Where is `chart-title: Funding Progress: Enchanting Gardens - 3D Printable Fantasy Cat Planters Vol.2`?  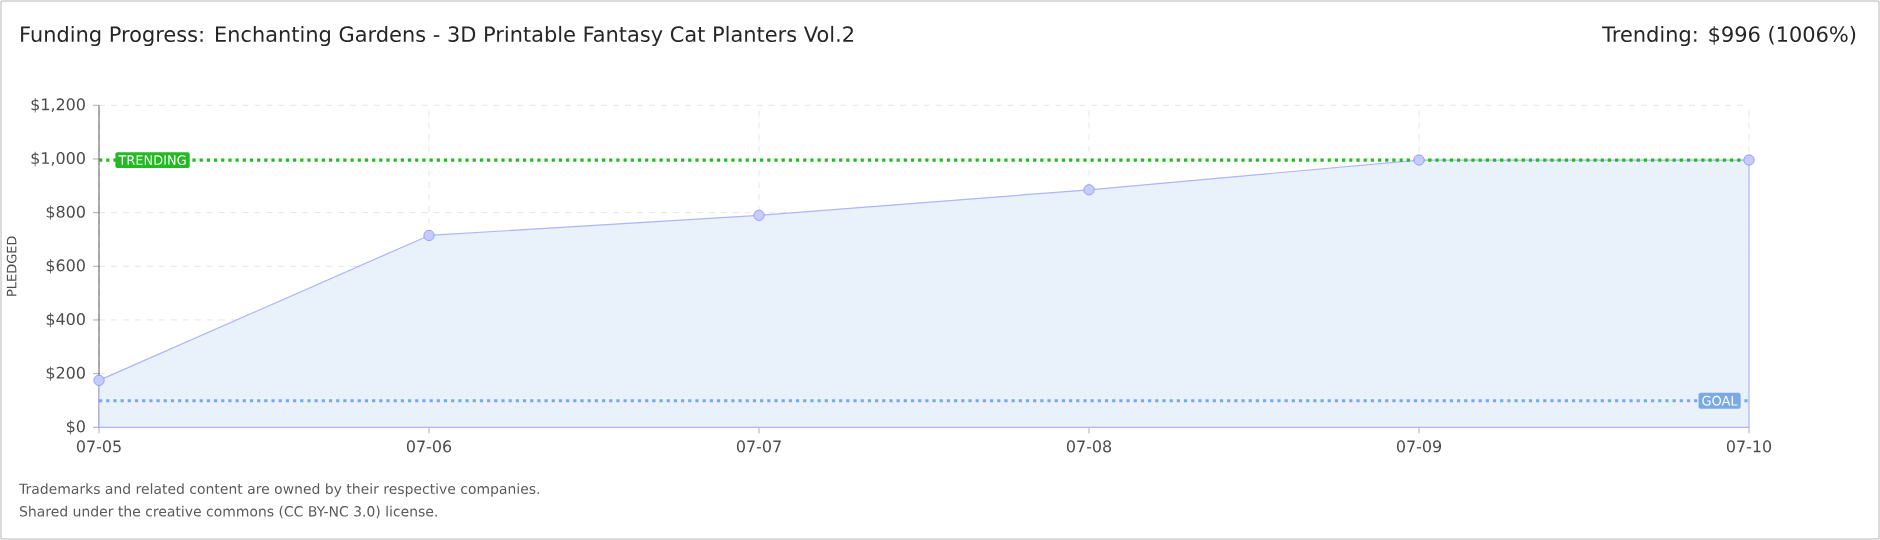 chart-title: Funding Progress: Enchanting Gardens - 3D Printable Fantasy Cat Planters Vol.2 is located at coordinates (437, 36).